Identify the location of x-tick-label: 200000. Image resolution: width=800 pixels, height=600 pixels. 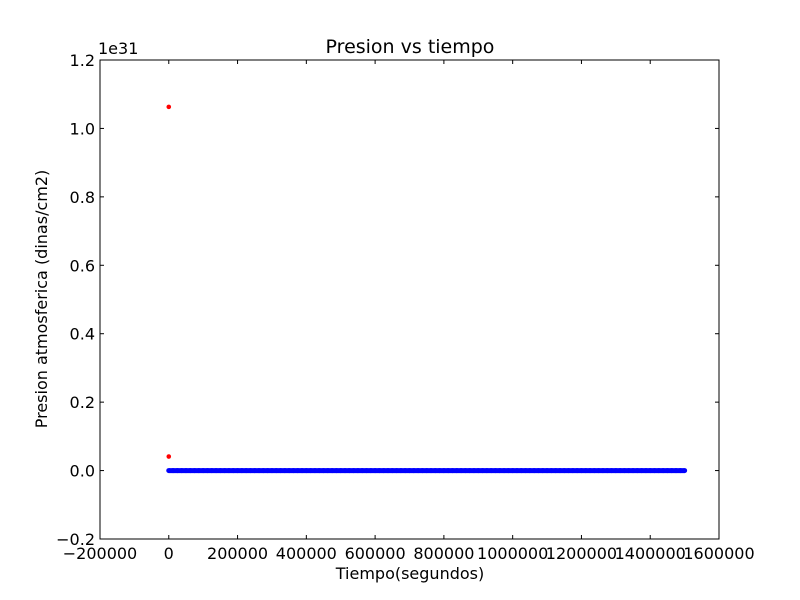
(237, 553).